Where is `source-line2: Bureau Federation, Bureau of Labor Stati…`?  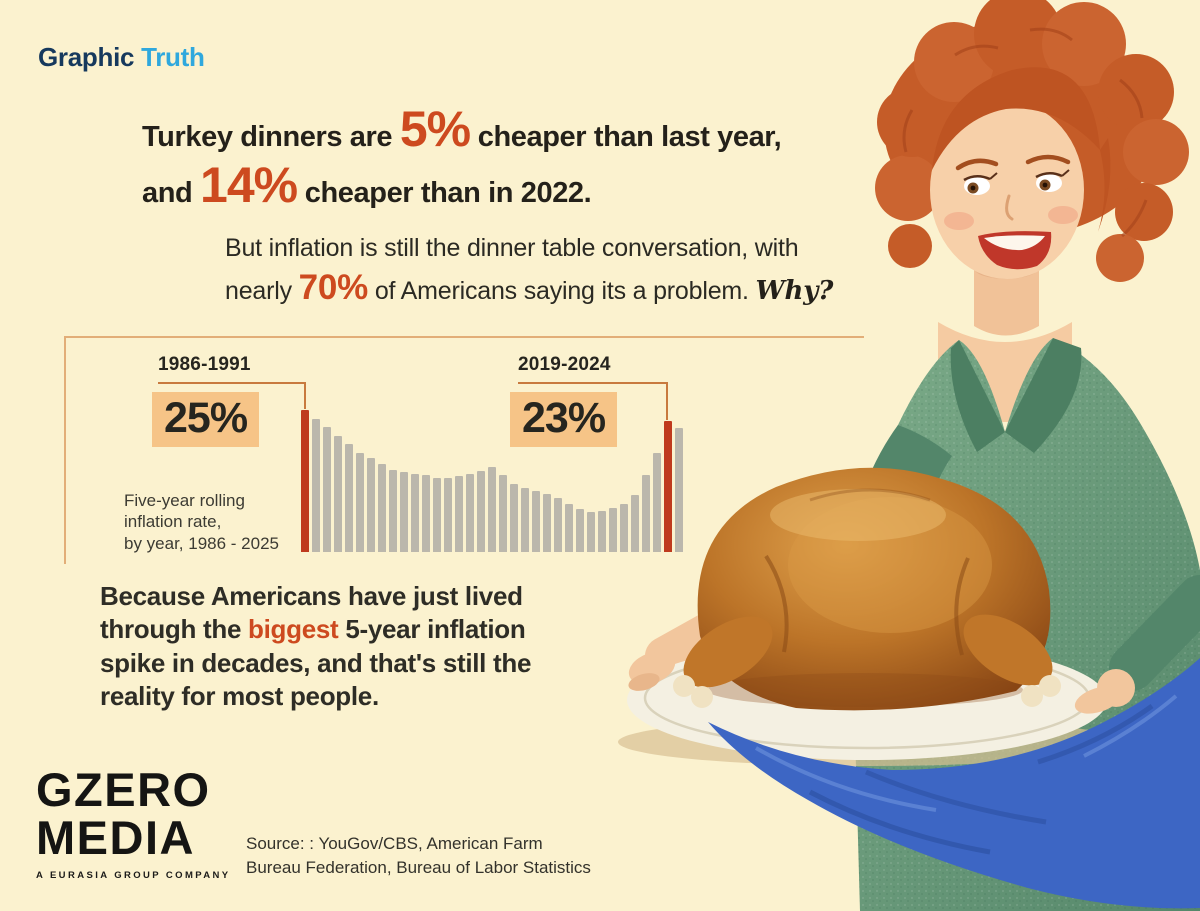
source-line2: Bureau Federation, Bureau of Labor Stati… is located at coordinates (418, 867).